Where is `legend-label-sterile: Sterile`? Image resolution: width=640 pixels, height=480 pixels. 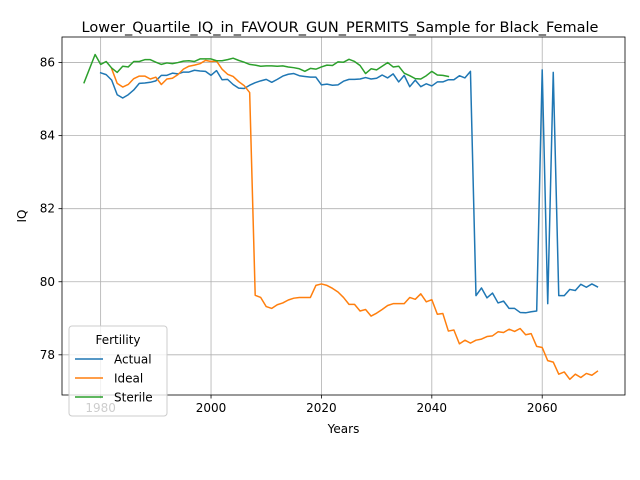
legend-label-sterile: Sterile is located at coordinates (133, 398).